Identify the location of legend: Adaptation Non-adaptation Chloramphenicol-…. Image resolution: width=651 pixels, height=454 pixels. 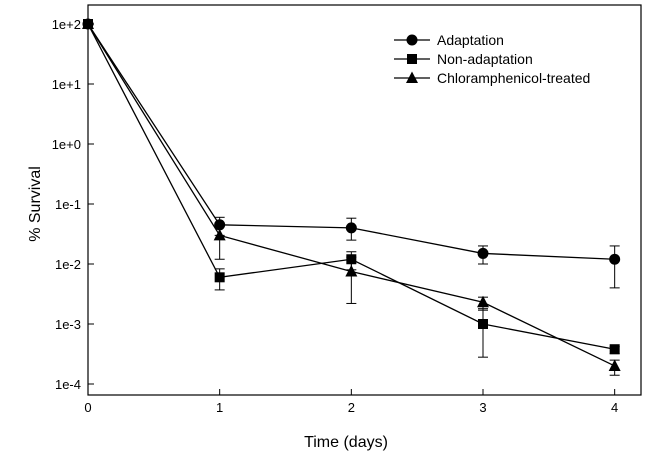
(492, 59).